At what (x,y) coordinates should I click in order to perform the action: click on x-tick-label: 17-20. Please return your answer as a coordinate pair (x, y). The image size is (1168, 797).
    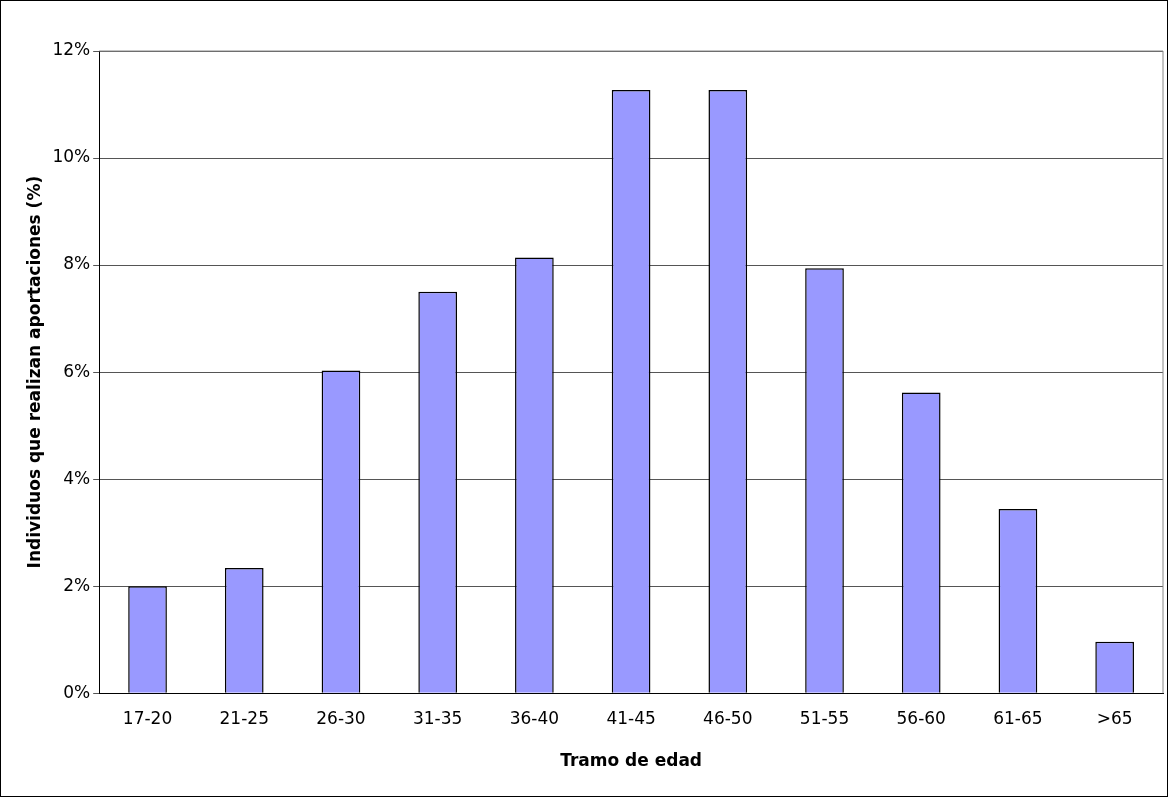
    Looking at the image, I should click on (147, 717).